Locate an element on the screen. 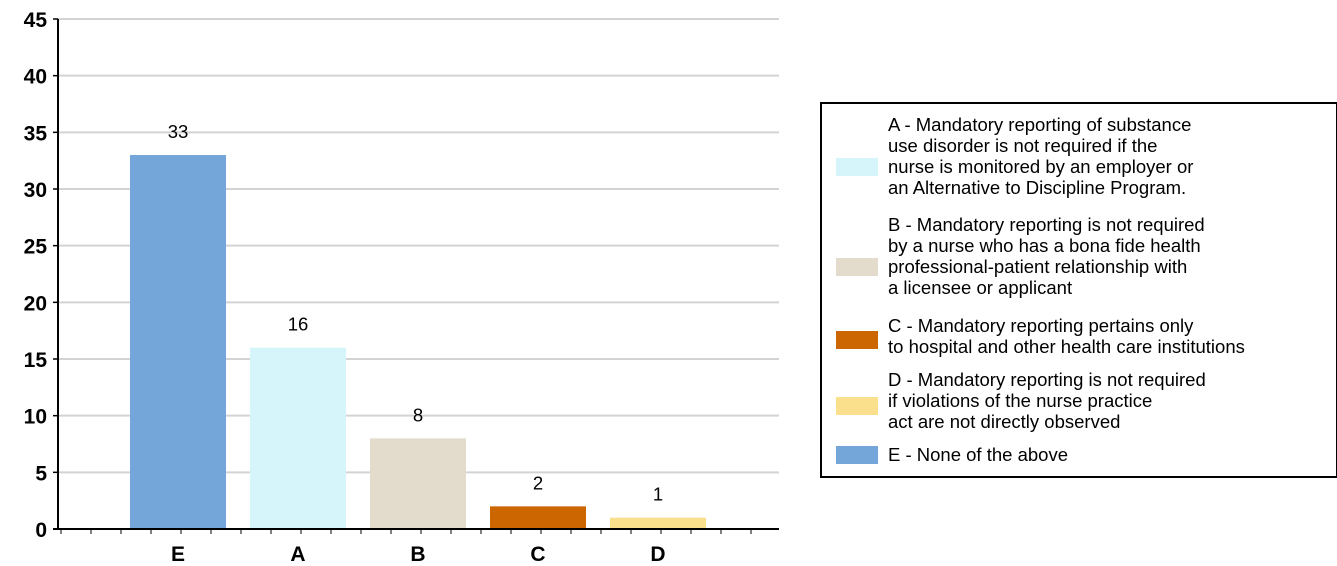 Image resolution: width=1337 pixels, height=566 pixels. y-tick-label: 45 is located at coordinates (36, 20).